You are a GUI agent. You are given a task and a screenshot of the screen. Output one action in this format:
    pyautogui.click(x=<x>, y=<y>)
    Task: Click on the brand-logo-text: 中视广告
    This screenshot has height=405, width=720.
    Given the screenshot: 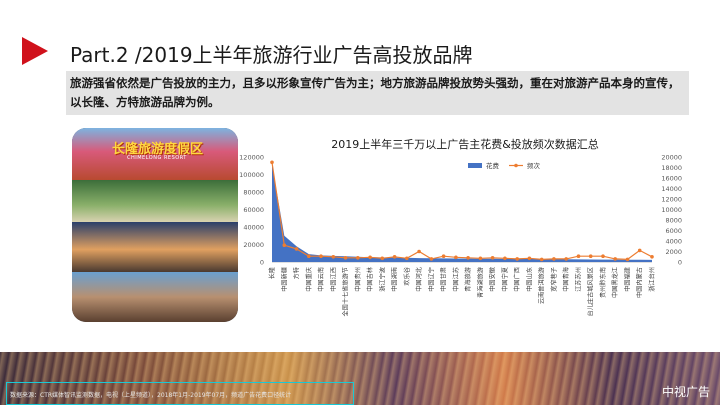 What is the action you would take?
    pyautogui.click(x=685, y=392)
    